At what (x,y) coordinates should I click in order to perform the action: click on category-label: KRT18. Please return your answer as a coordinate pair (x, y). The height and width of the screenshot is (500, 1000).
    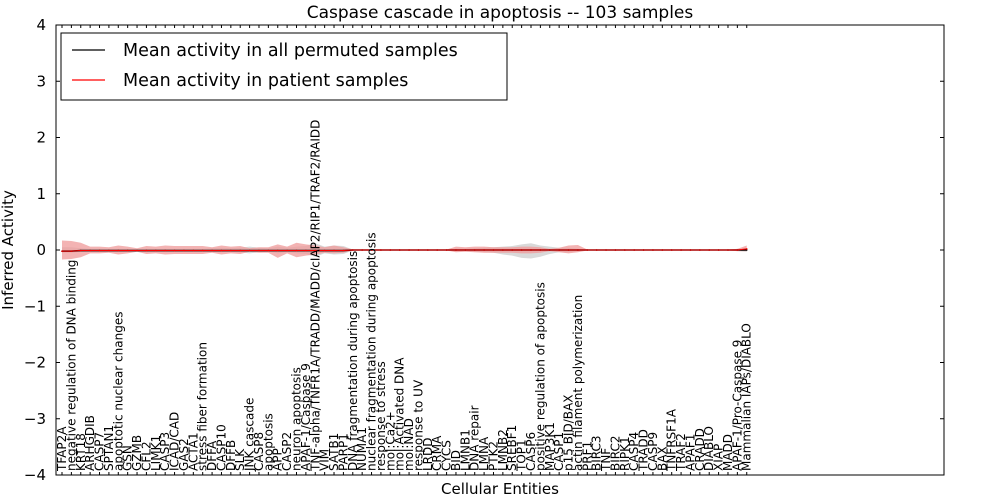
    Looking at the image, I should click on (81, 452).